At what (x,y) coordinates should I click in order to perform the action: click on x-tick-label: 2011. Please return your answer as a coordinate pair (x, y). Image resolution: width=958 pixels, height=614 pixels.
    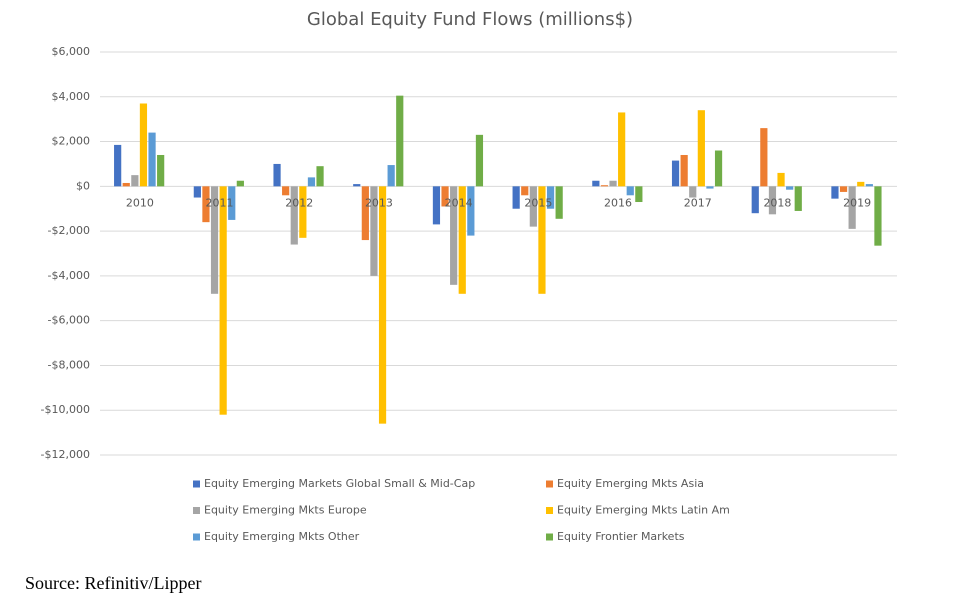
    Looking at the image, I should click on (220, 202).